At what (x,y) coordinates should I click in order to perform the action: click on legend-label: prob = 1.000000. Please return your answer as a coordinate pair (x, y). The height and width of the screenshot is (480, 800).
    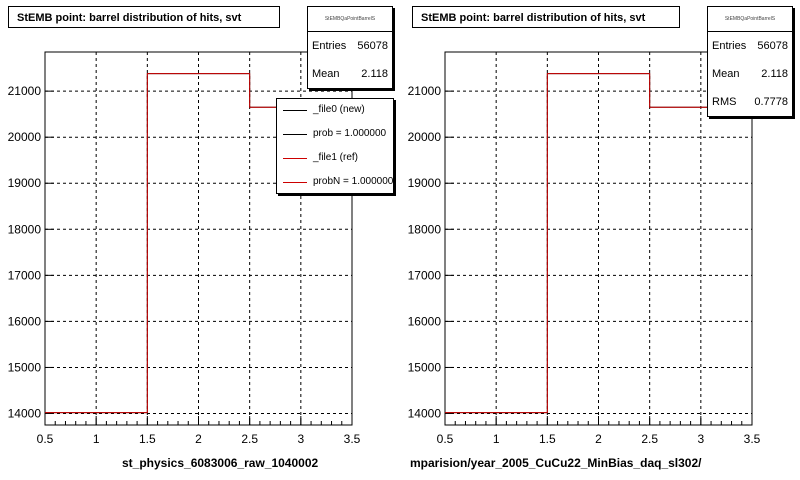
    Looking at the image, I should click on (350, 133).